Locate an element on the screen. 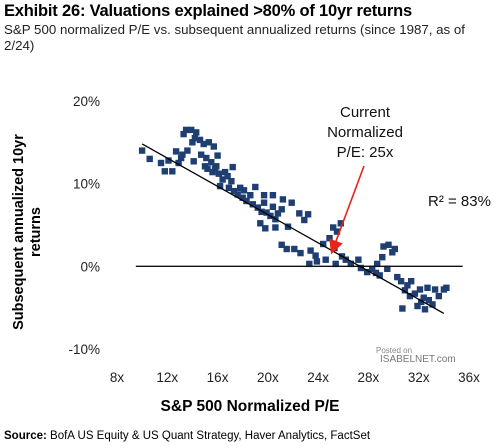  source-label: Source: is located at coordinates (25, 436).